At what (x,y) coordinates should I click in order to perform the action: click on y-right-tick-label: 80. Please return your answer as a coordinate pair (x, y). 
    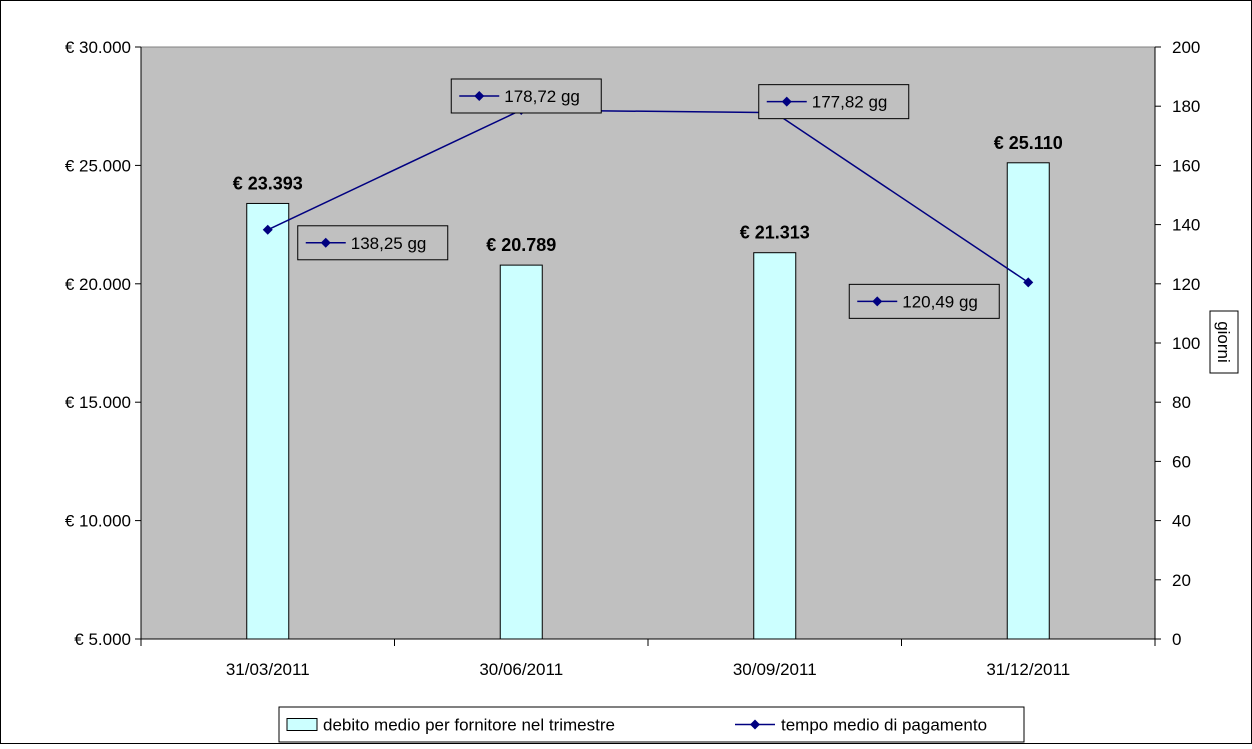
    Looking at the image, I should click on (1181, 402).